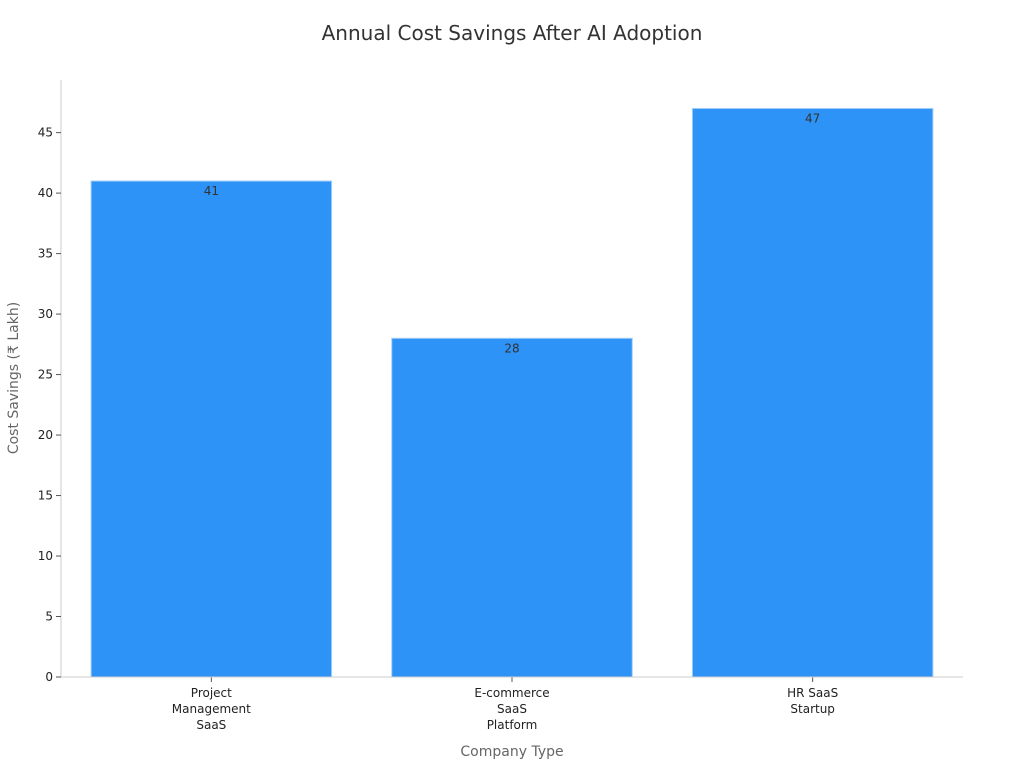  What do you see at coordinates (45, 133) in the screenshot?
I see `y-tick-label: 45` at bounding box center [45, 133].